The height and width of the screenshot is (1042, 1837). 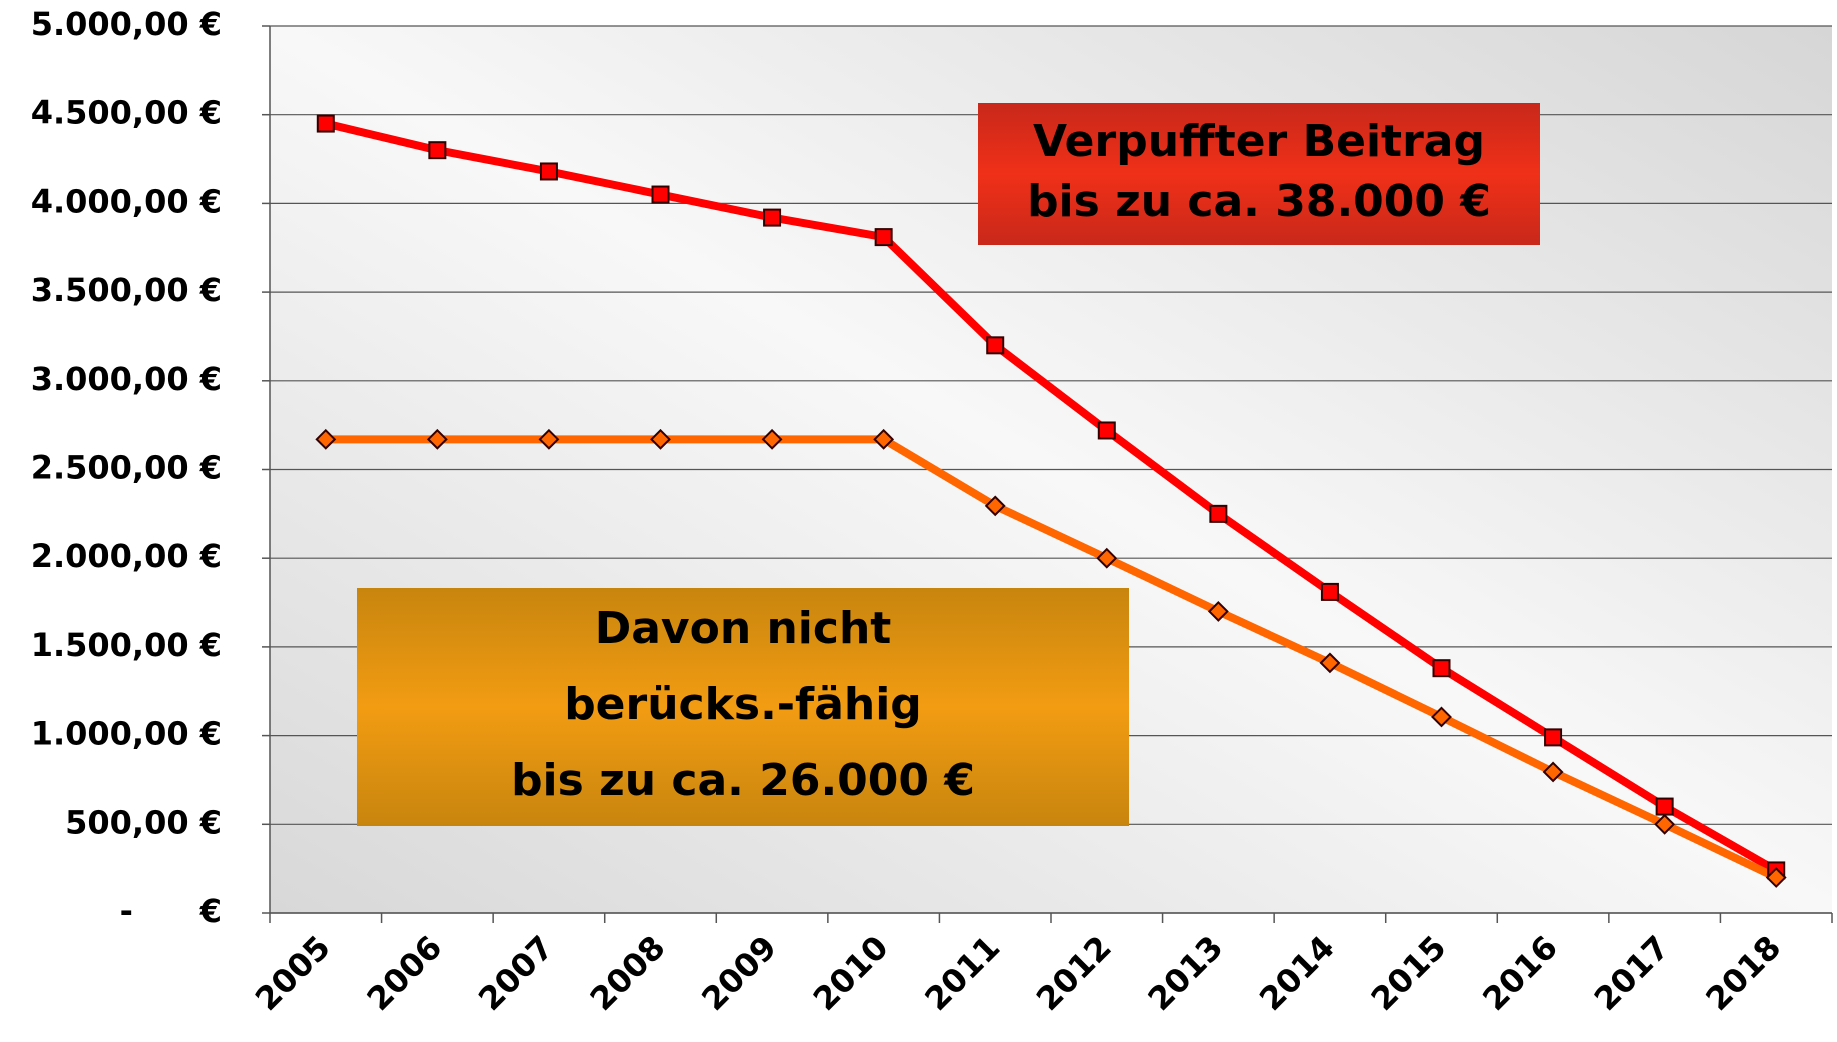 I want to click on x-tick-label: 2013, so click(x=1186, y=973).